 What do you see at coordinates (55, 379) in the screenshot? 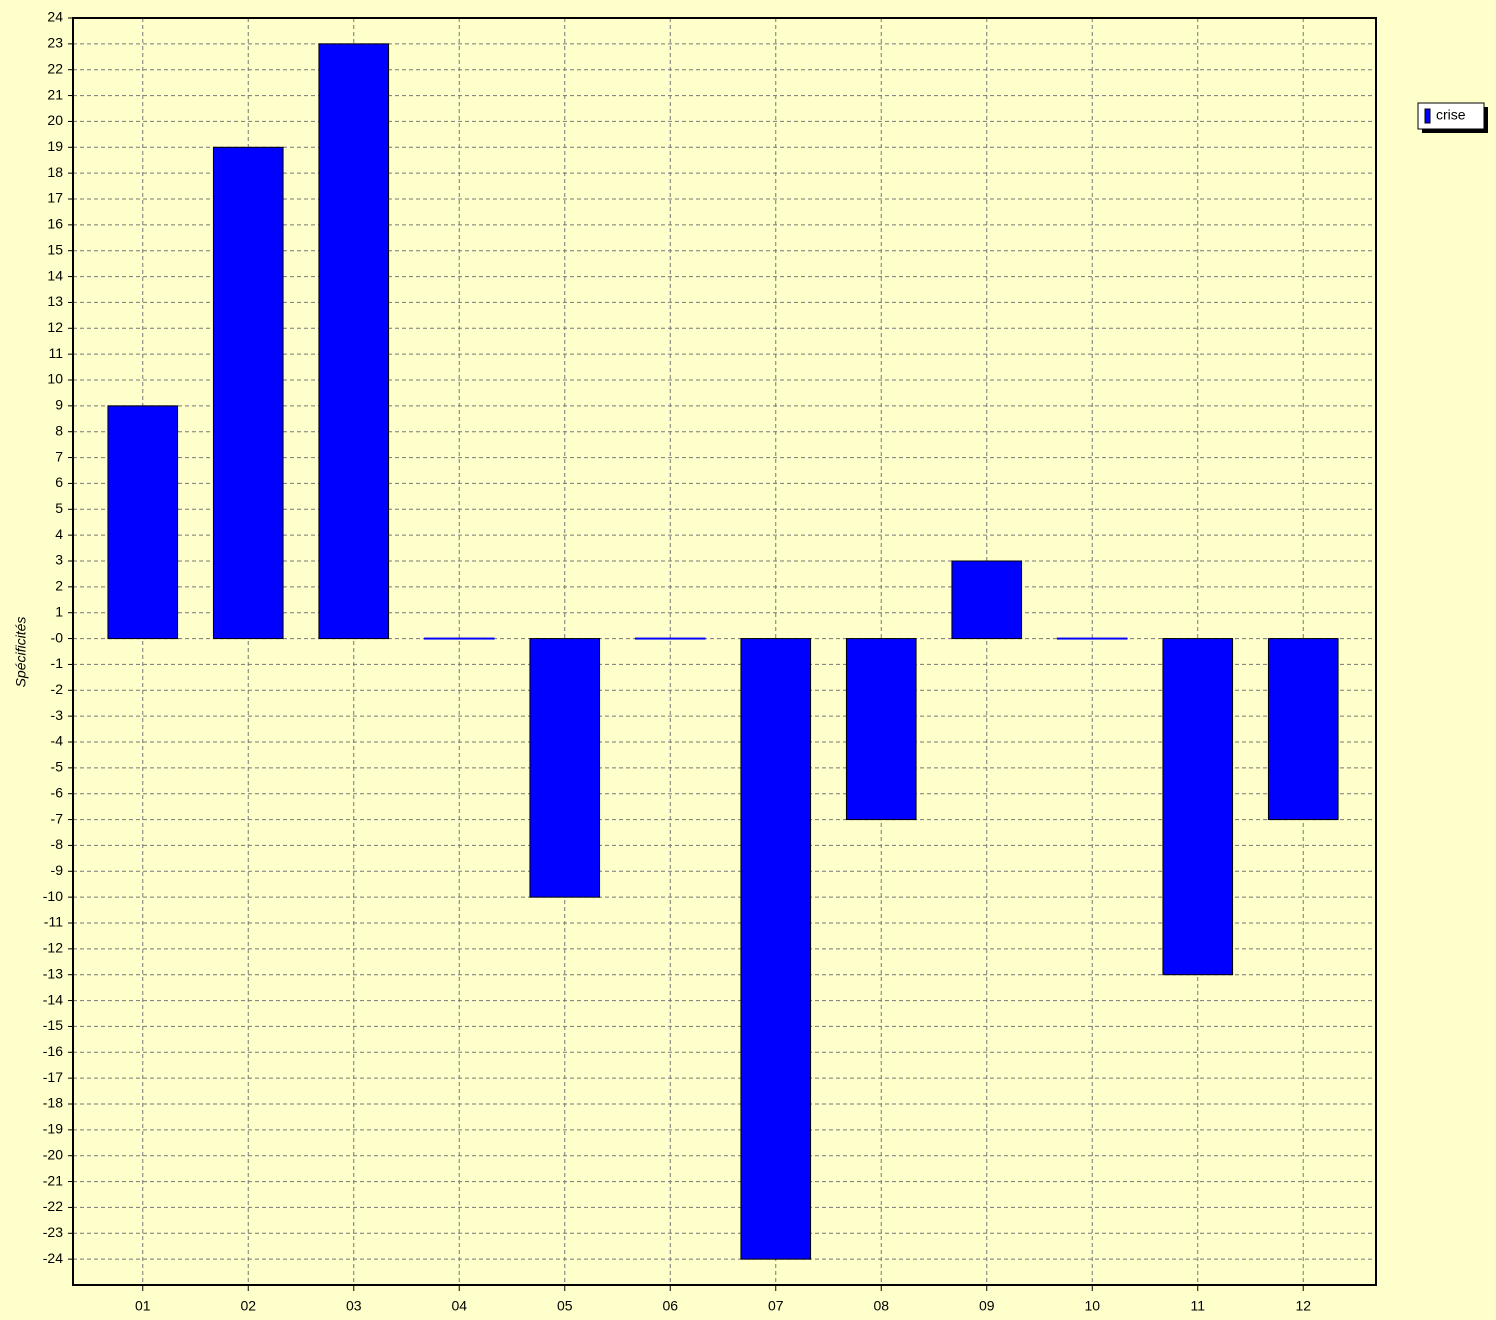
I see `y-tick-label: 10` at bounding box center [55, 379].